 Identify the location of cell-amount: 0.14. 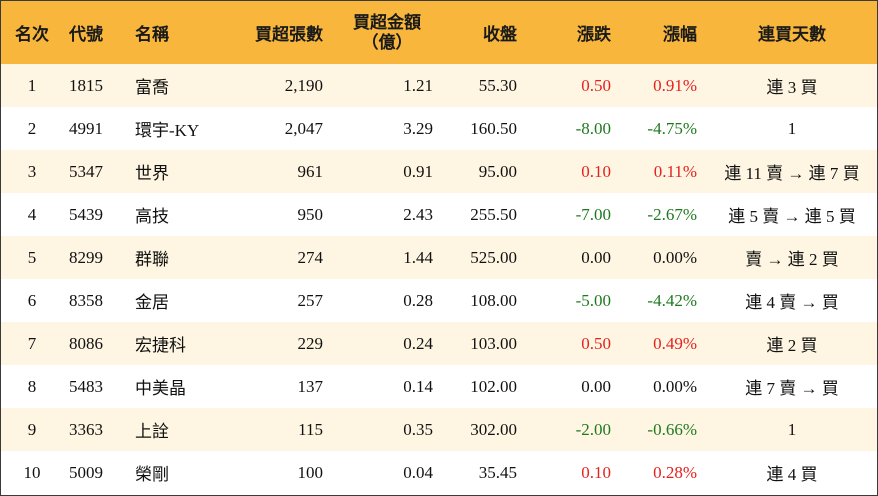
(418, 386).